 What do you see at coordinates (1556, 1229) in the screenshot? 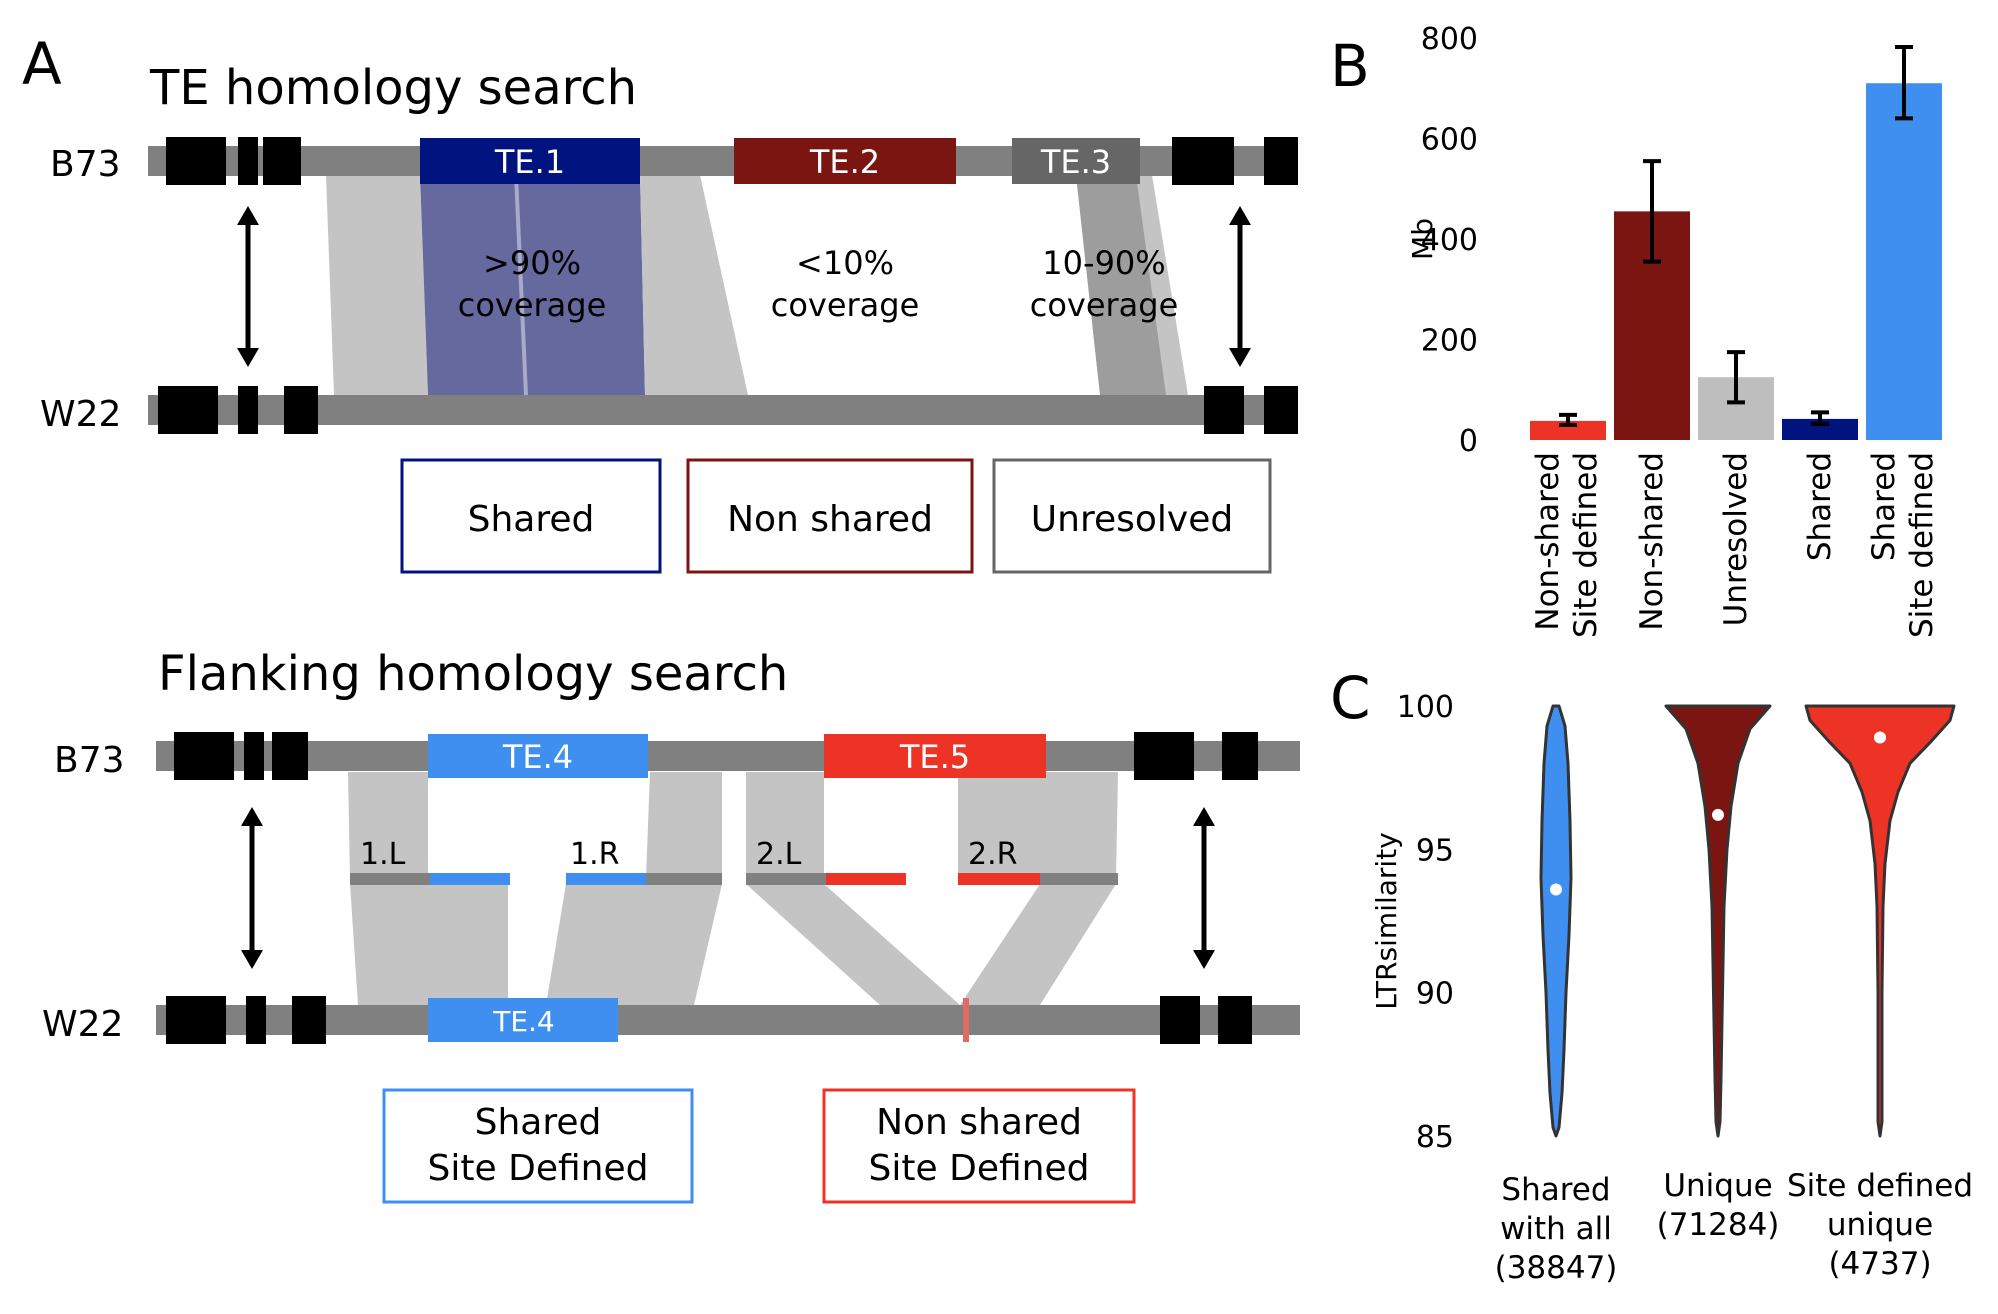
I see `violin-group-label: with all` at bounding box center [1556, 1229].